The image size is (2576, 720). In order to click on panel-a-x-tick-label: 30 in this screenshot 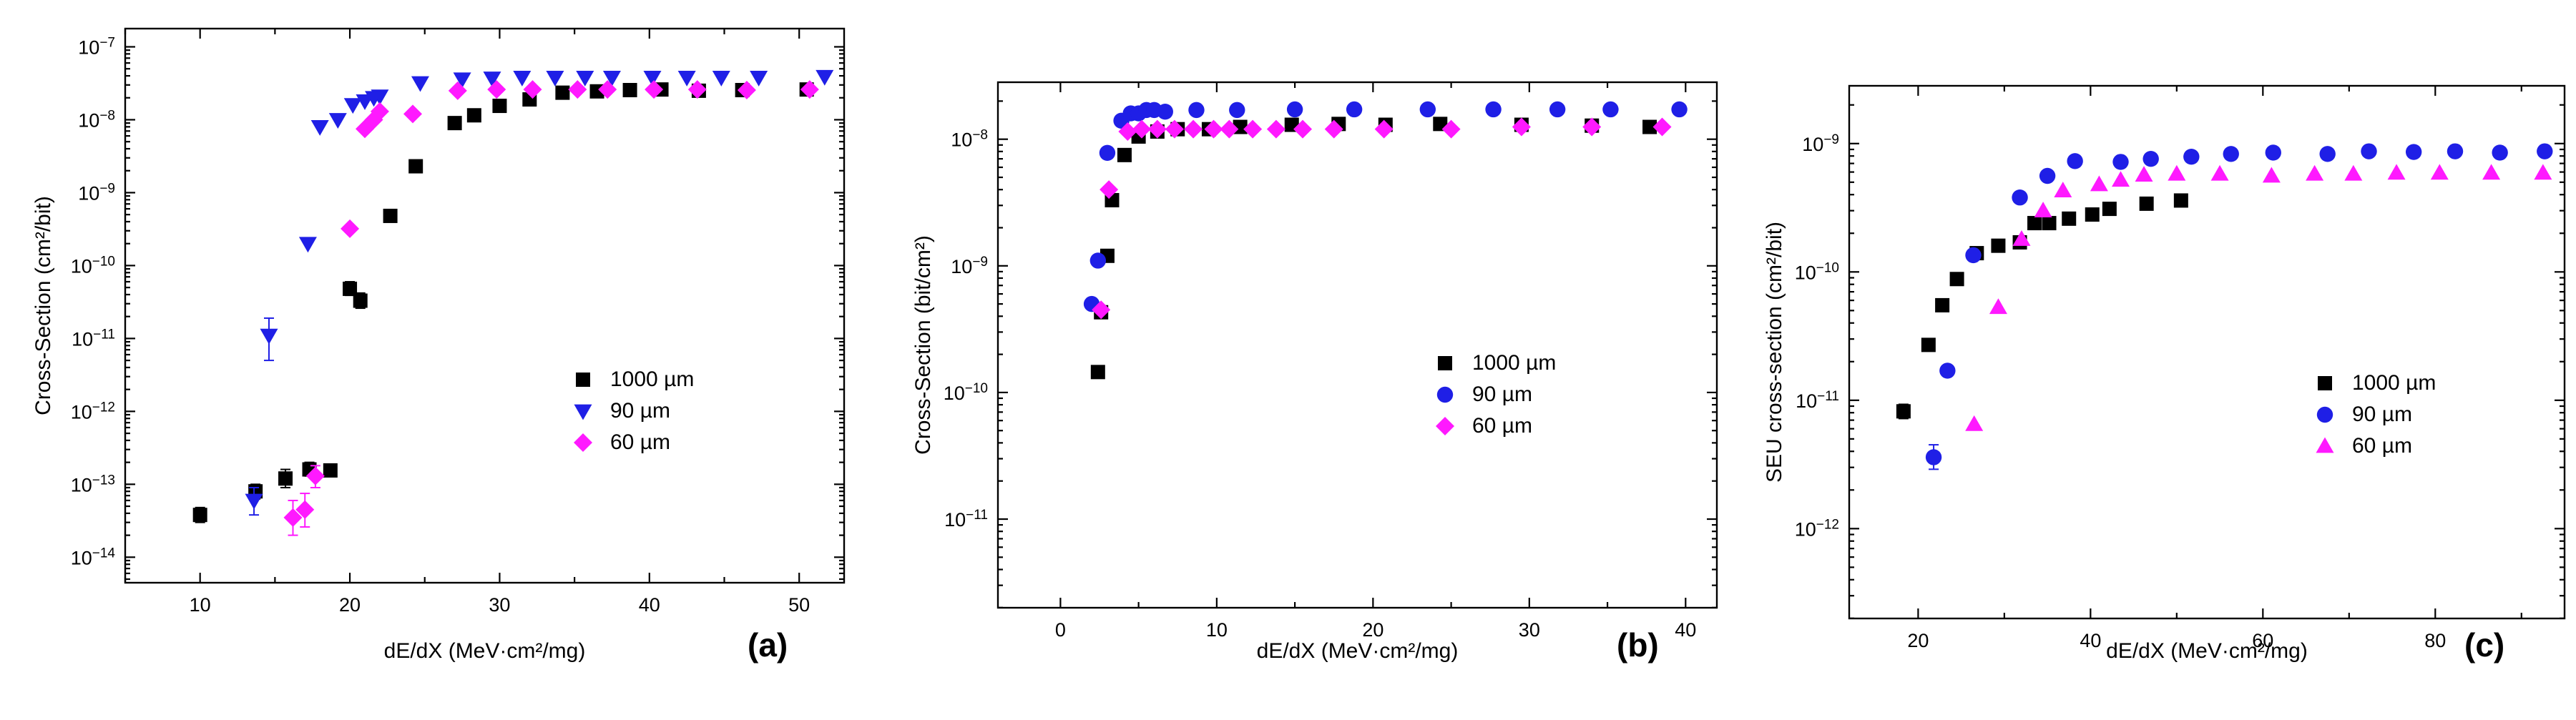, I will do `click(500, 605)`.